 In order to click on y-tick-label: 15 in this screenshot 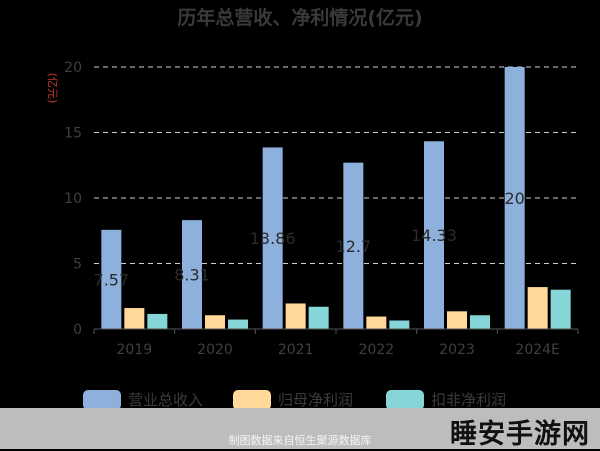, I will do `click(73, 134)`.